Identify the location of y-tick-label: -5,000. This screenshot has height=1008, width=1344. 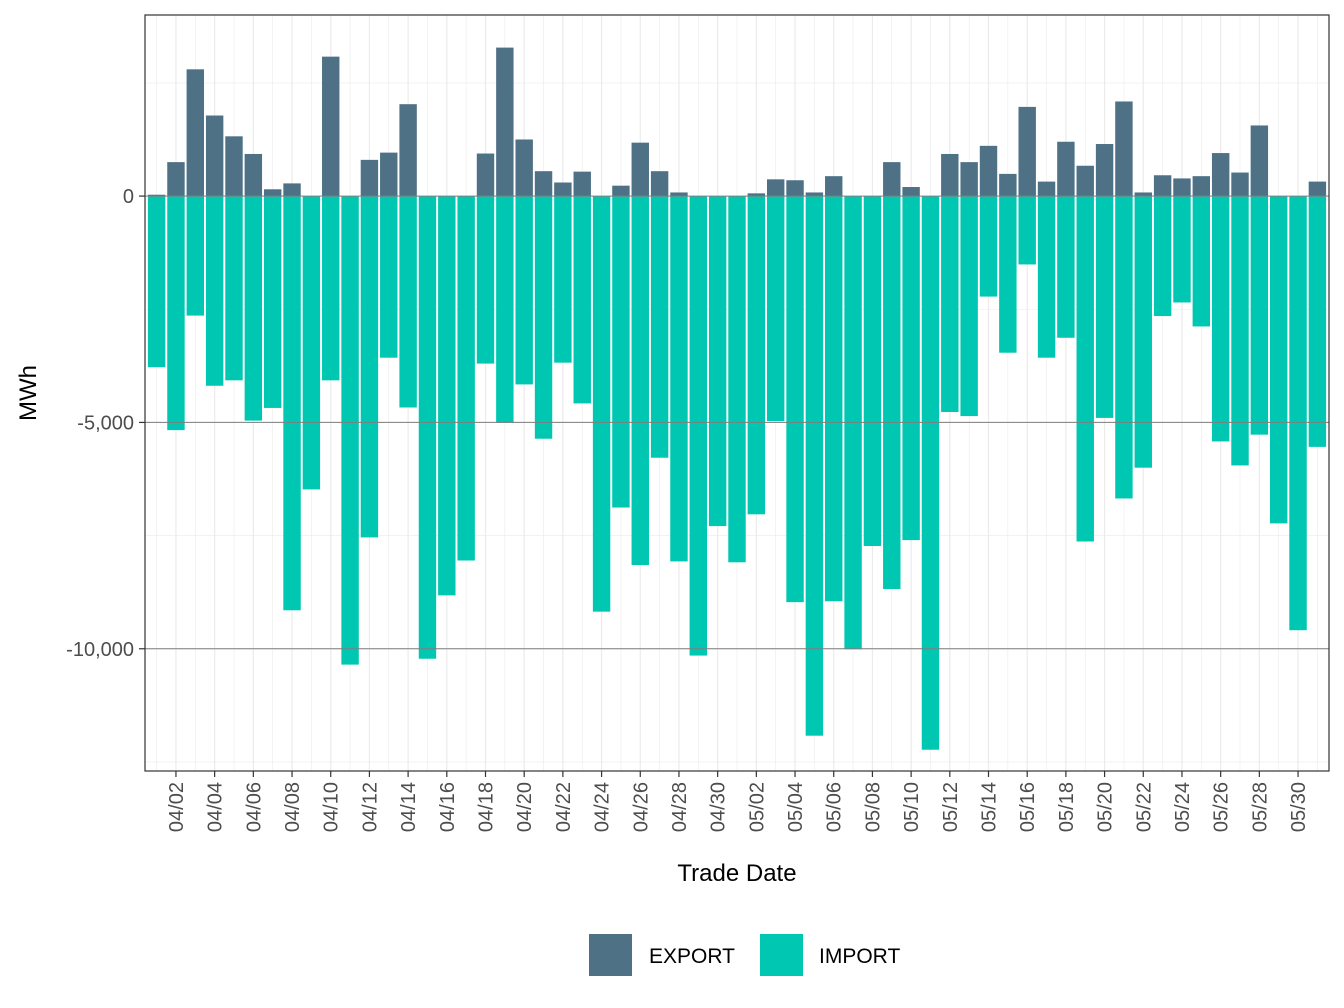
(105, 423).